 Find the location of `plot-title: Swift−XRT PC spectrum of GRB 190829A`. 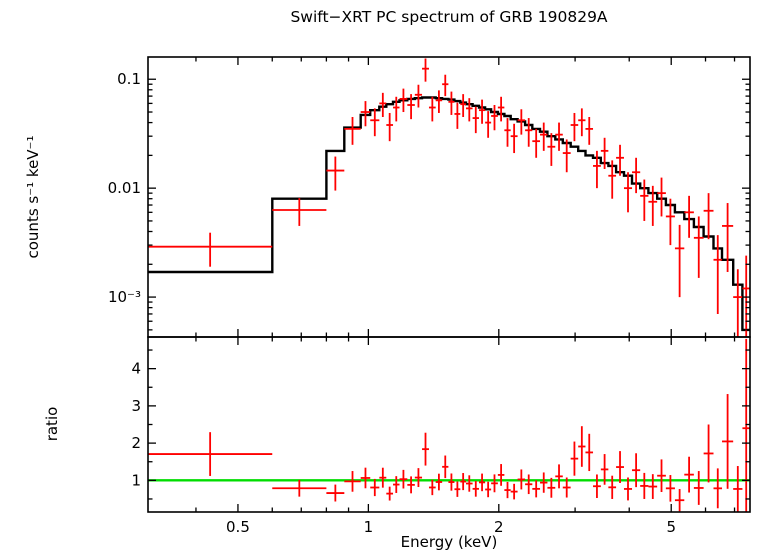

plot-title: Swift−XRT PC spectrum of GRB 190829A is located at coordinates (448, 17).